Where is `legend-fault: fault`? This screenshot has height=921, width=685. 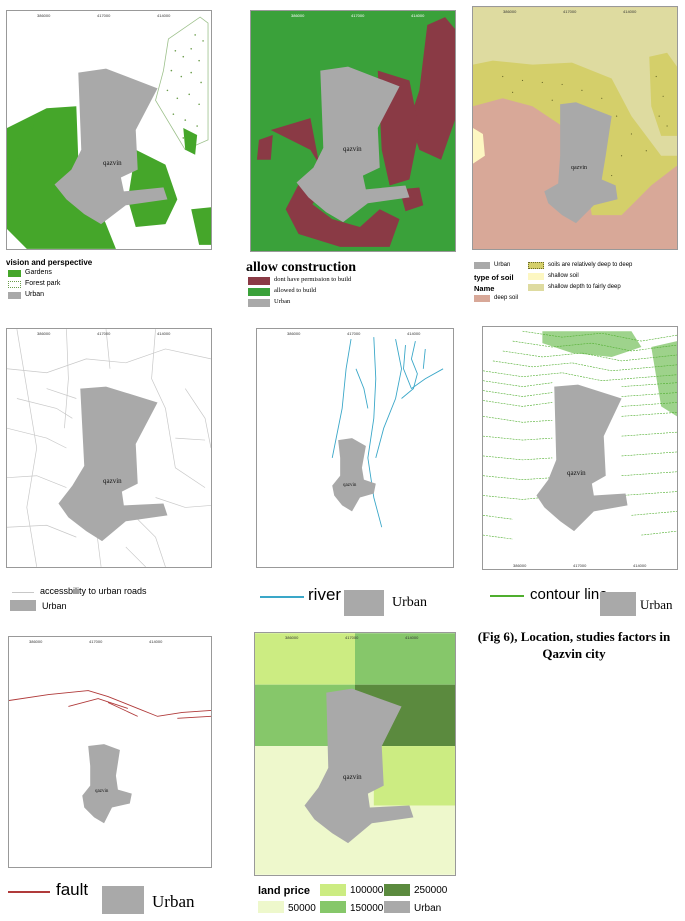
legend-fault: fault is located at coordinates (72, 889).